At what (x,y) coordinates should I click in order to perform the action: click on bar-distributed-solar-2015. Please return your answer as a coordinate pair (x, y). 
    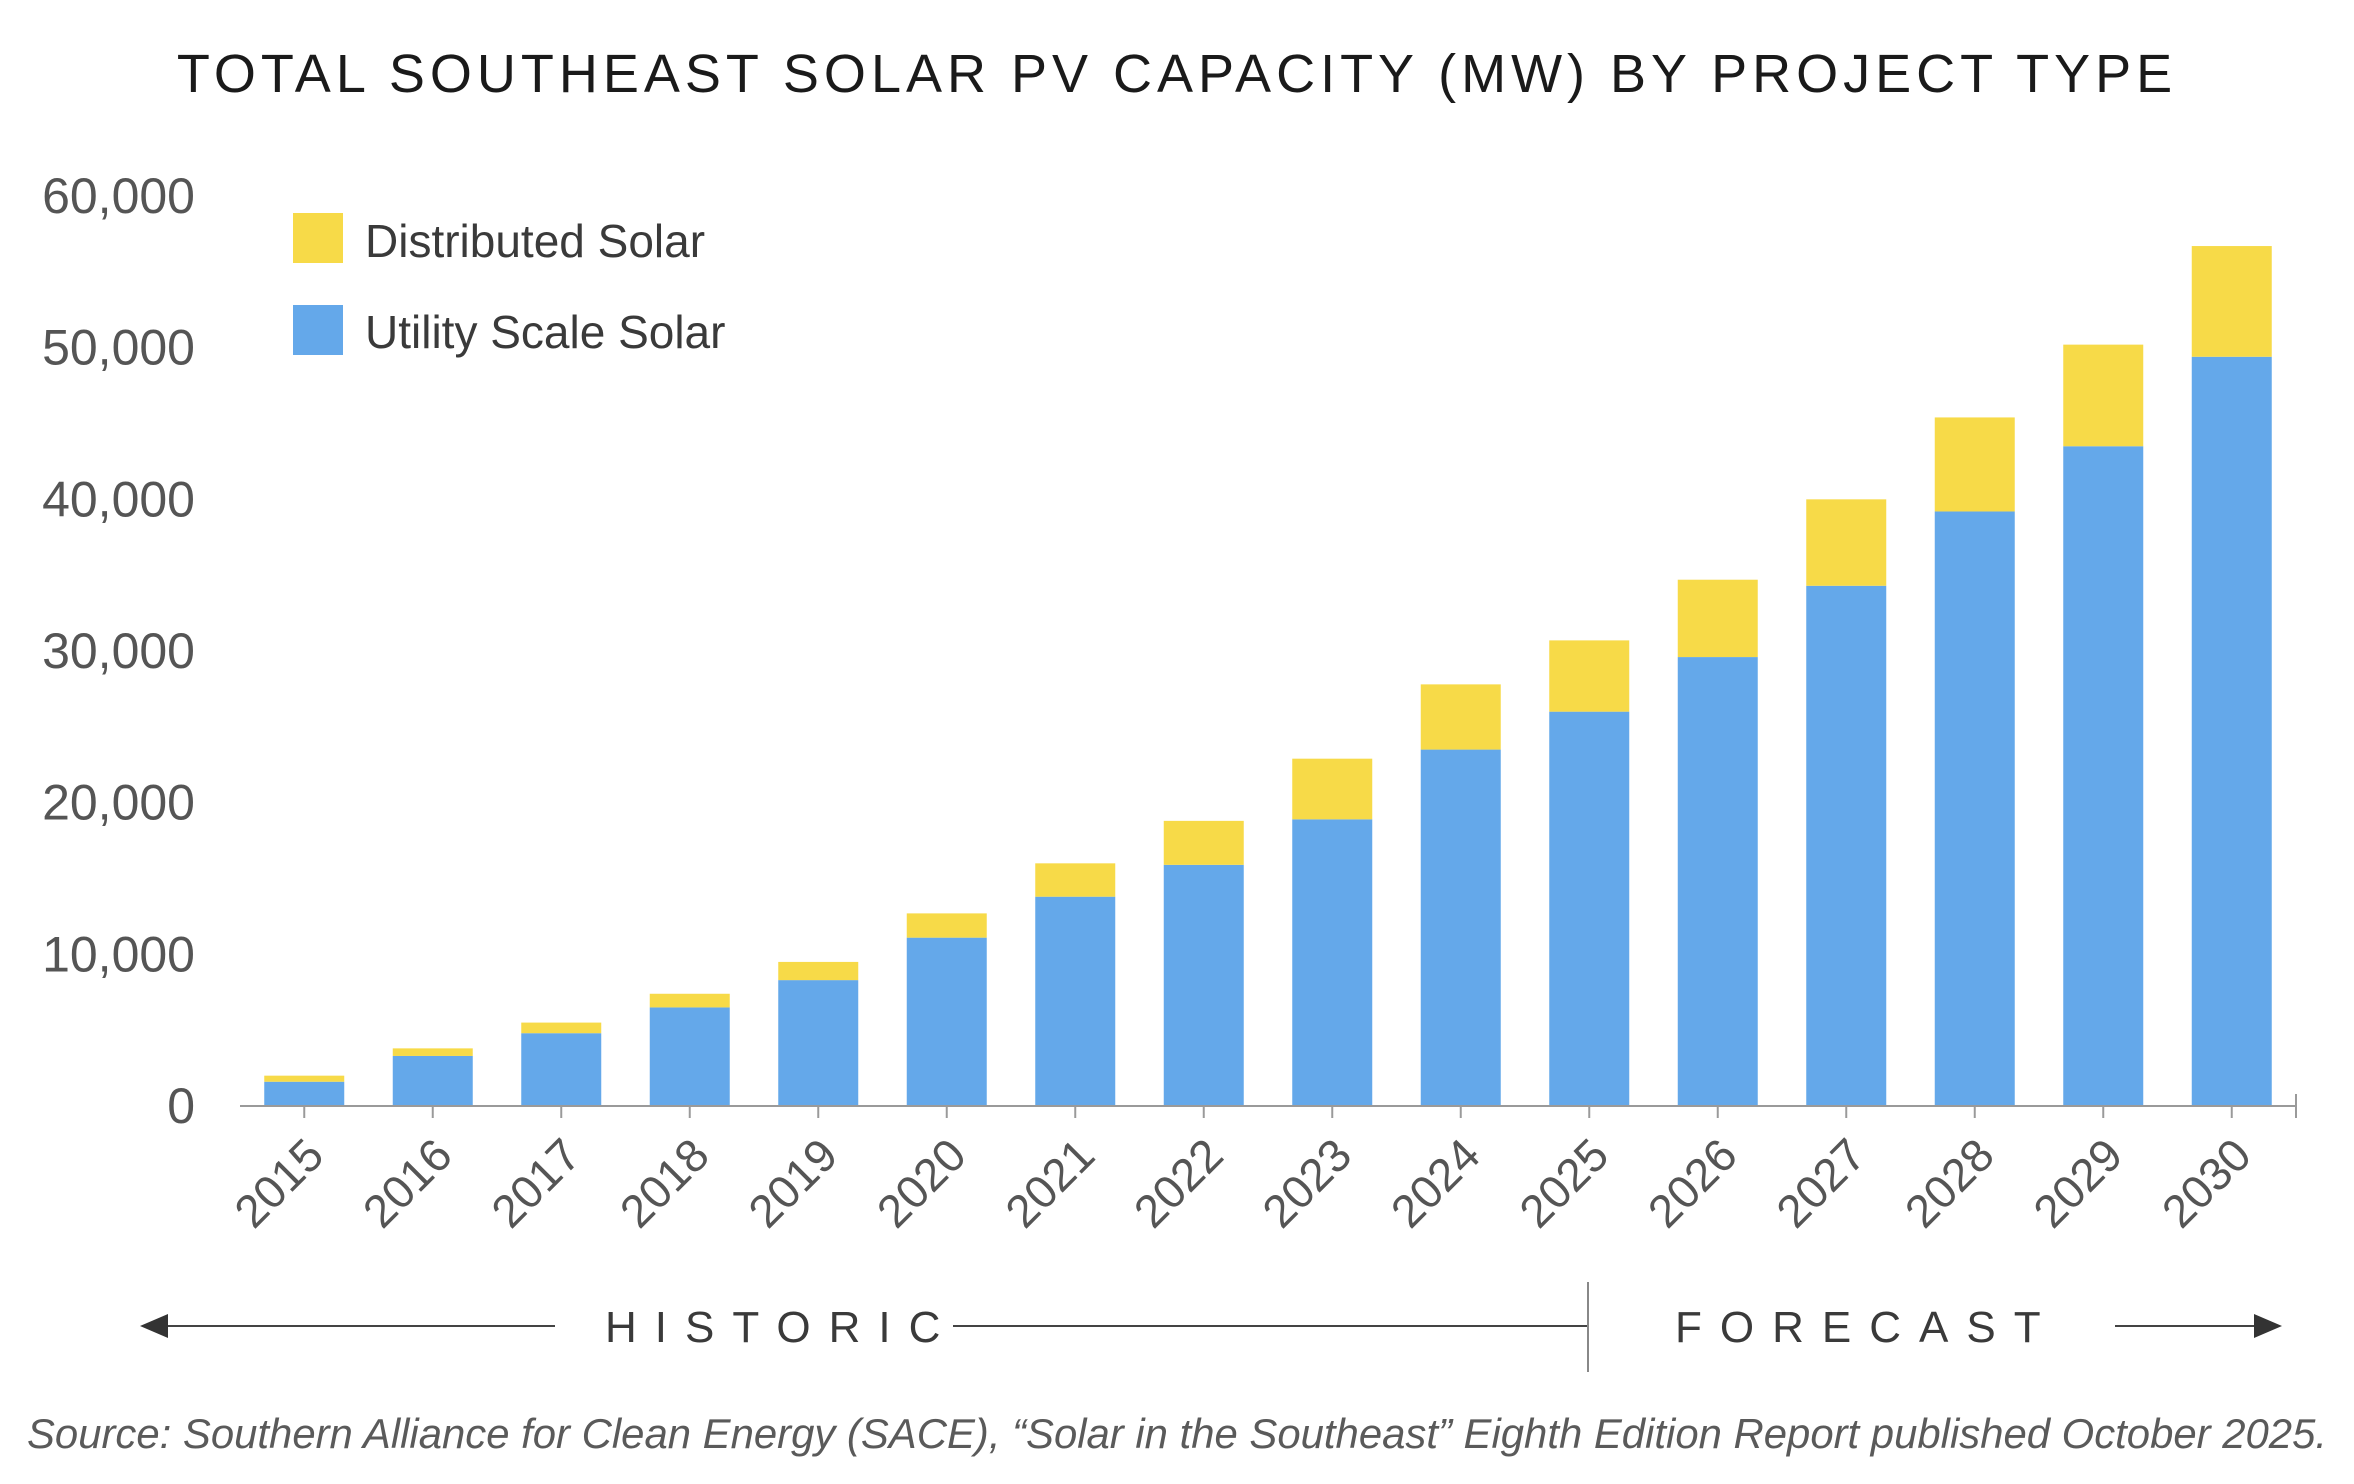
    Looking at the image, I should click on (304, 1078).